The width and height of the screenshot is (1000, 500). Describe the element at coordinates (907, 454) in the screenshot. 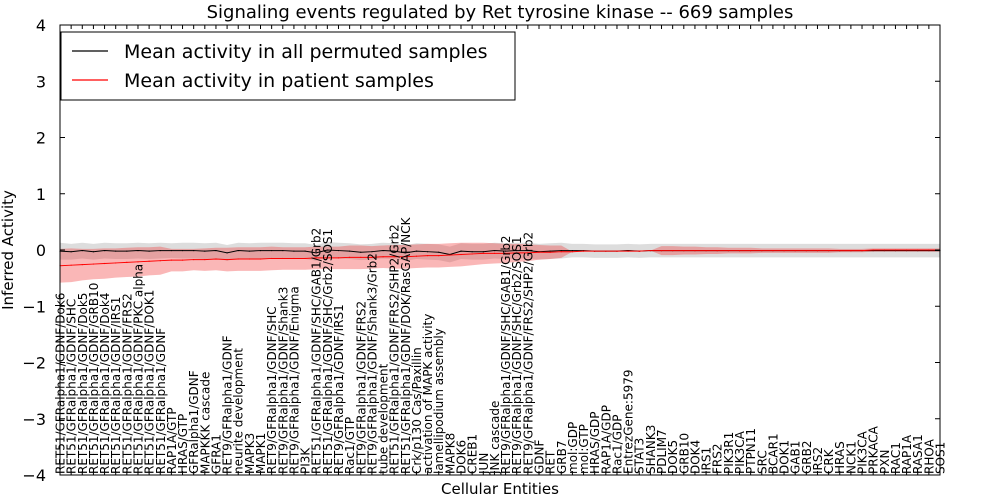

I see `x-tick-label: RAP1A` at that location.